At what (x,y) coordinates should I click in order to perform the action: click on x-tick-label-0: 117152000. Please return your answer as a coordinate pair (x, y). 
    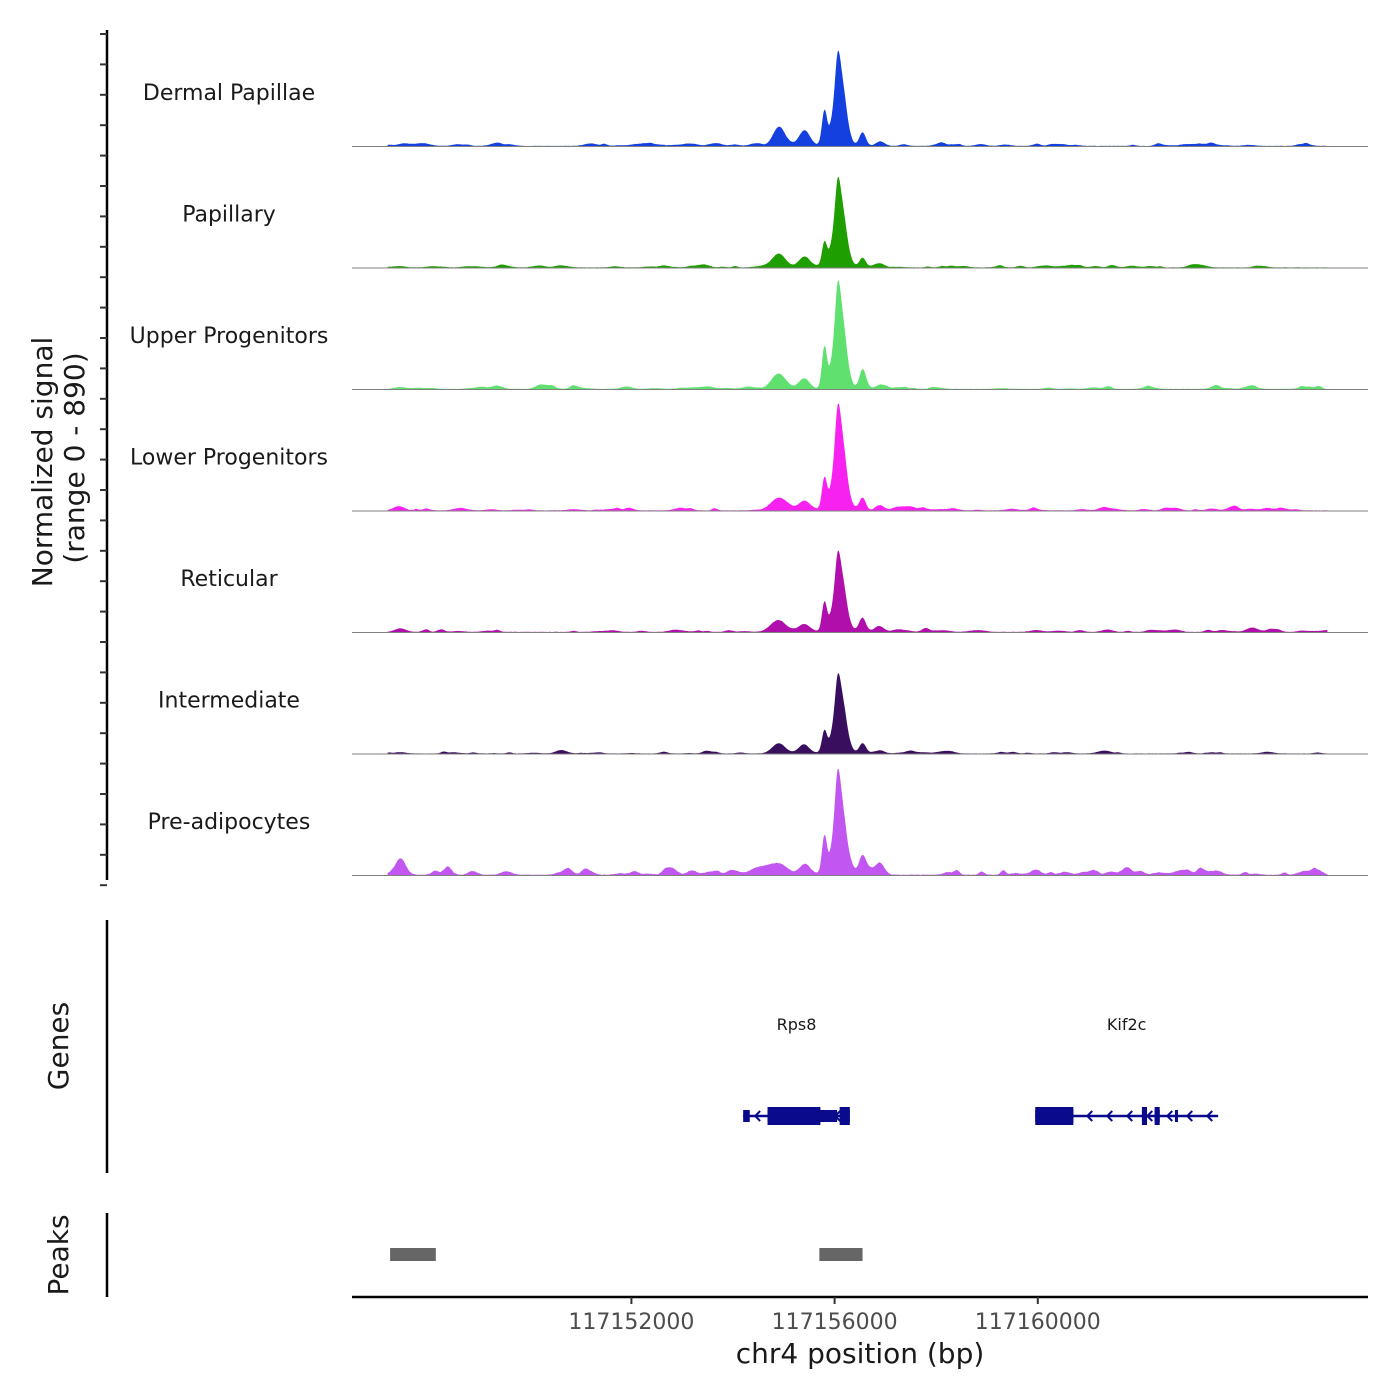
    Looking at the image, I should click on (631, 1322).